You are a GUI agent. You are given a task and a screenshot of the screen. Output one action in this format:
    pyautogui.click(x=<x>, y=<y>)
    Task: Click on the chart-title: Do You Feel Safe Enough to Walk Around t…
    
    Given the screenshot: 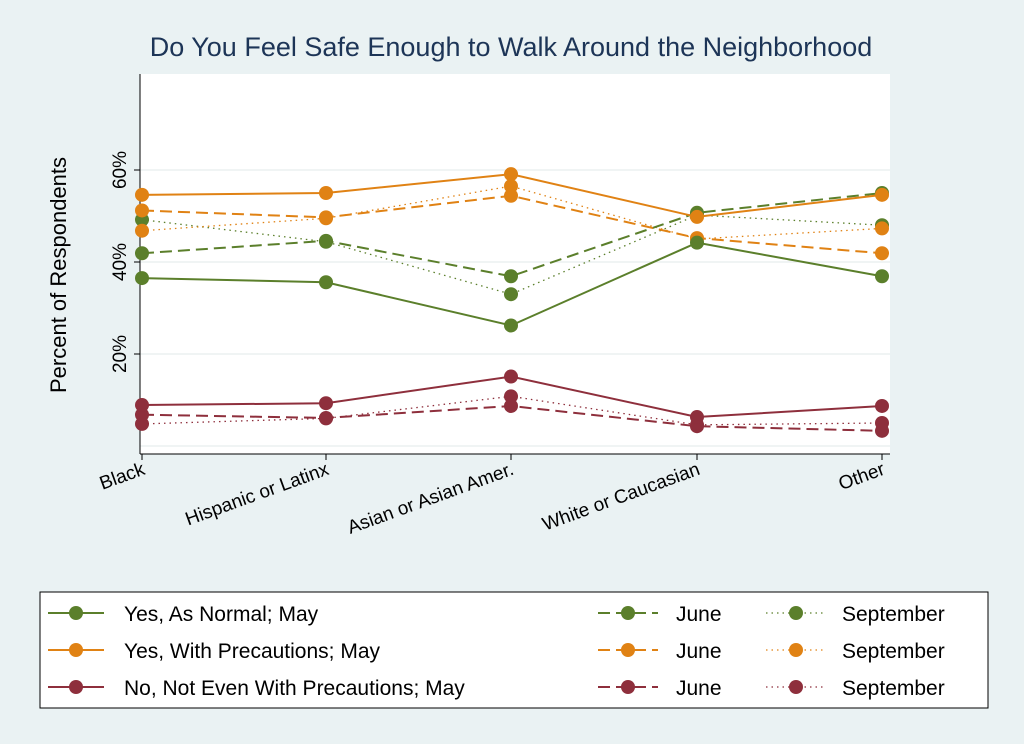 What is the action you would take?
    pyautogui.click(x=511, y=47)
    